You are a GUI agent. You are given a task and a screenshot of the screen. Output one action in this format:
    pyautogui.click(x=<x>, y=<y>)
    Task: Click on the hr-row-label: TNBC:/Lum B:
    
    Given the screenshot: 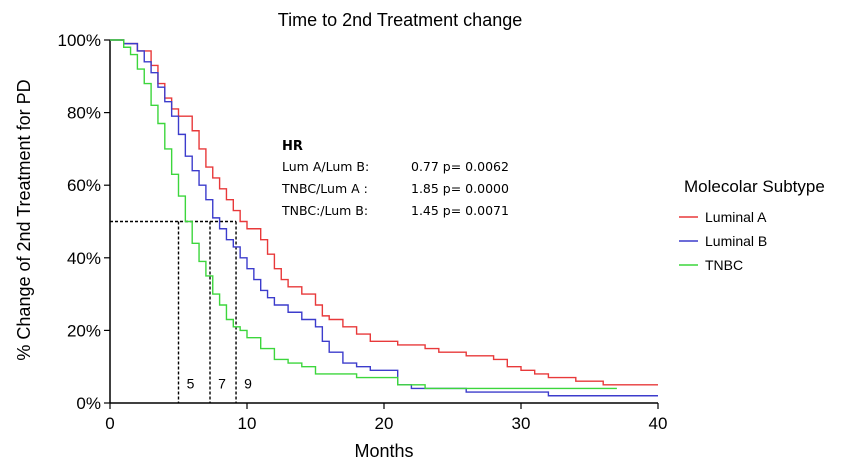 What is the action you would take?
    pyautogui.click(x=324, y=210)
    